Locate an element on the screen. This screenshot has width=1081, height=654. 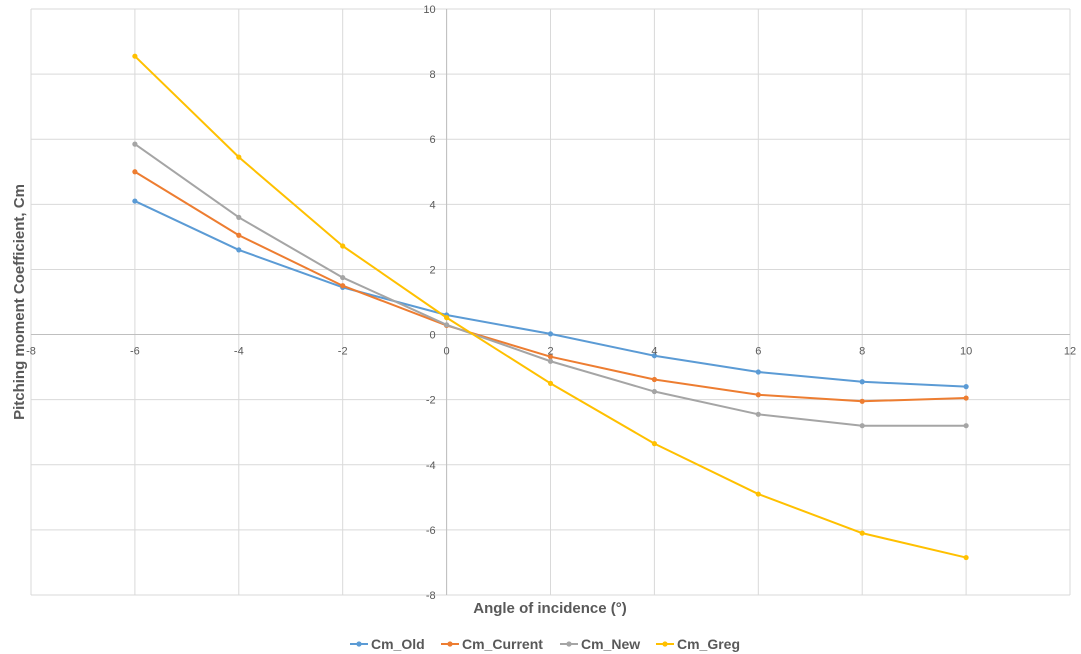
legend-label: Cm_Current is located at coordinates (502, 644).